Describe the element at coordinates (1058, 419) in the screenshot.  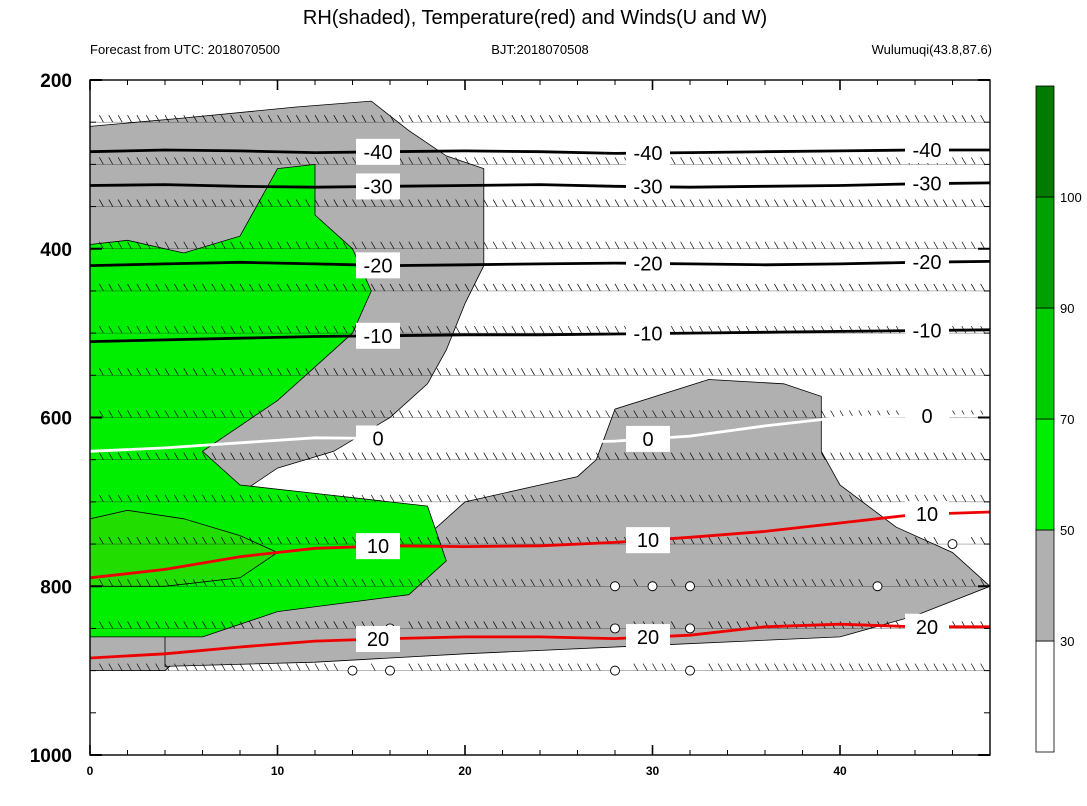
I see `rh-colorbar: 30 50 70 90 100` at that location.